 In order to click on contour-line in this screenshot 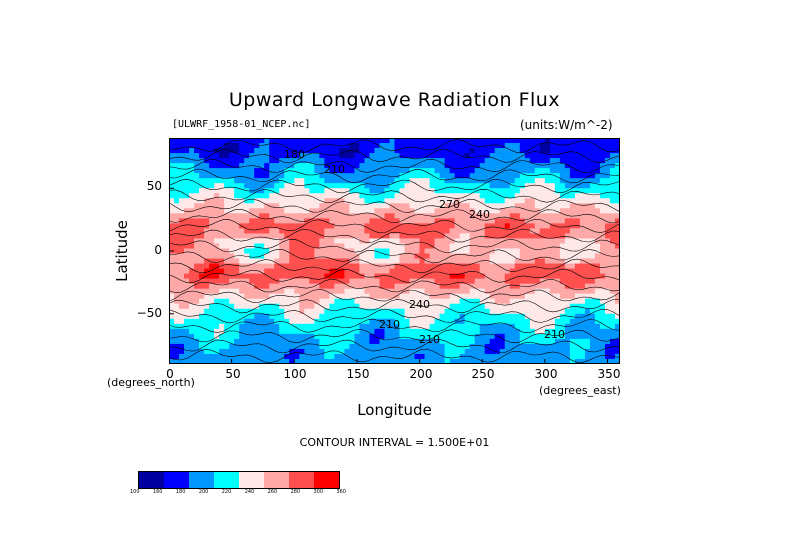, I will do `click(394, 356)`.